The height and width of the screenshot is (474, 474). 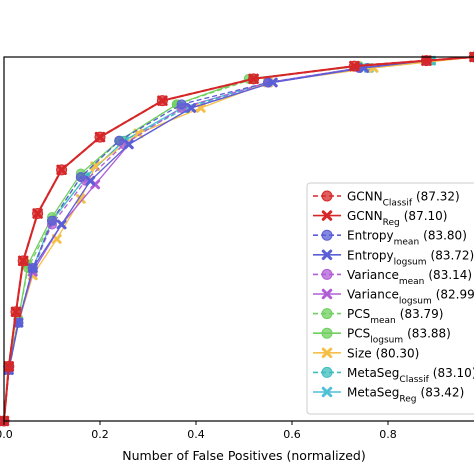 What do you see at coordinates (397, 218) in the screenshot?
I see `legend-label: GCNNReg (87.10)` at bounding box center [397, 218].